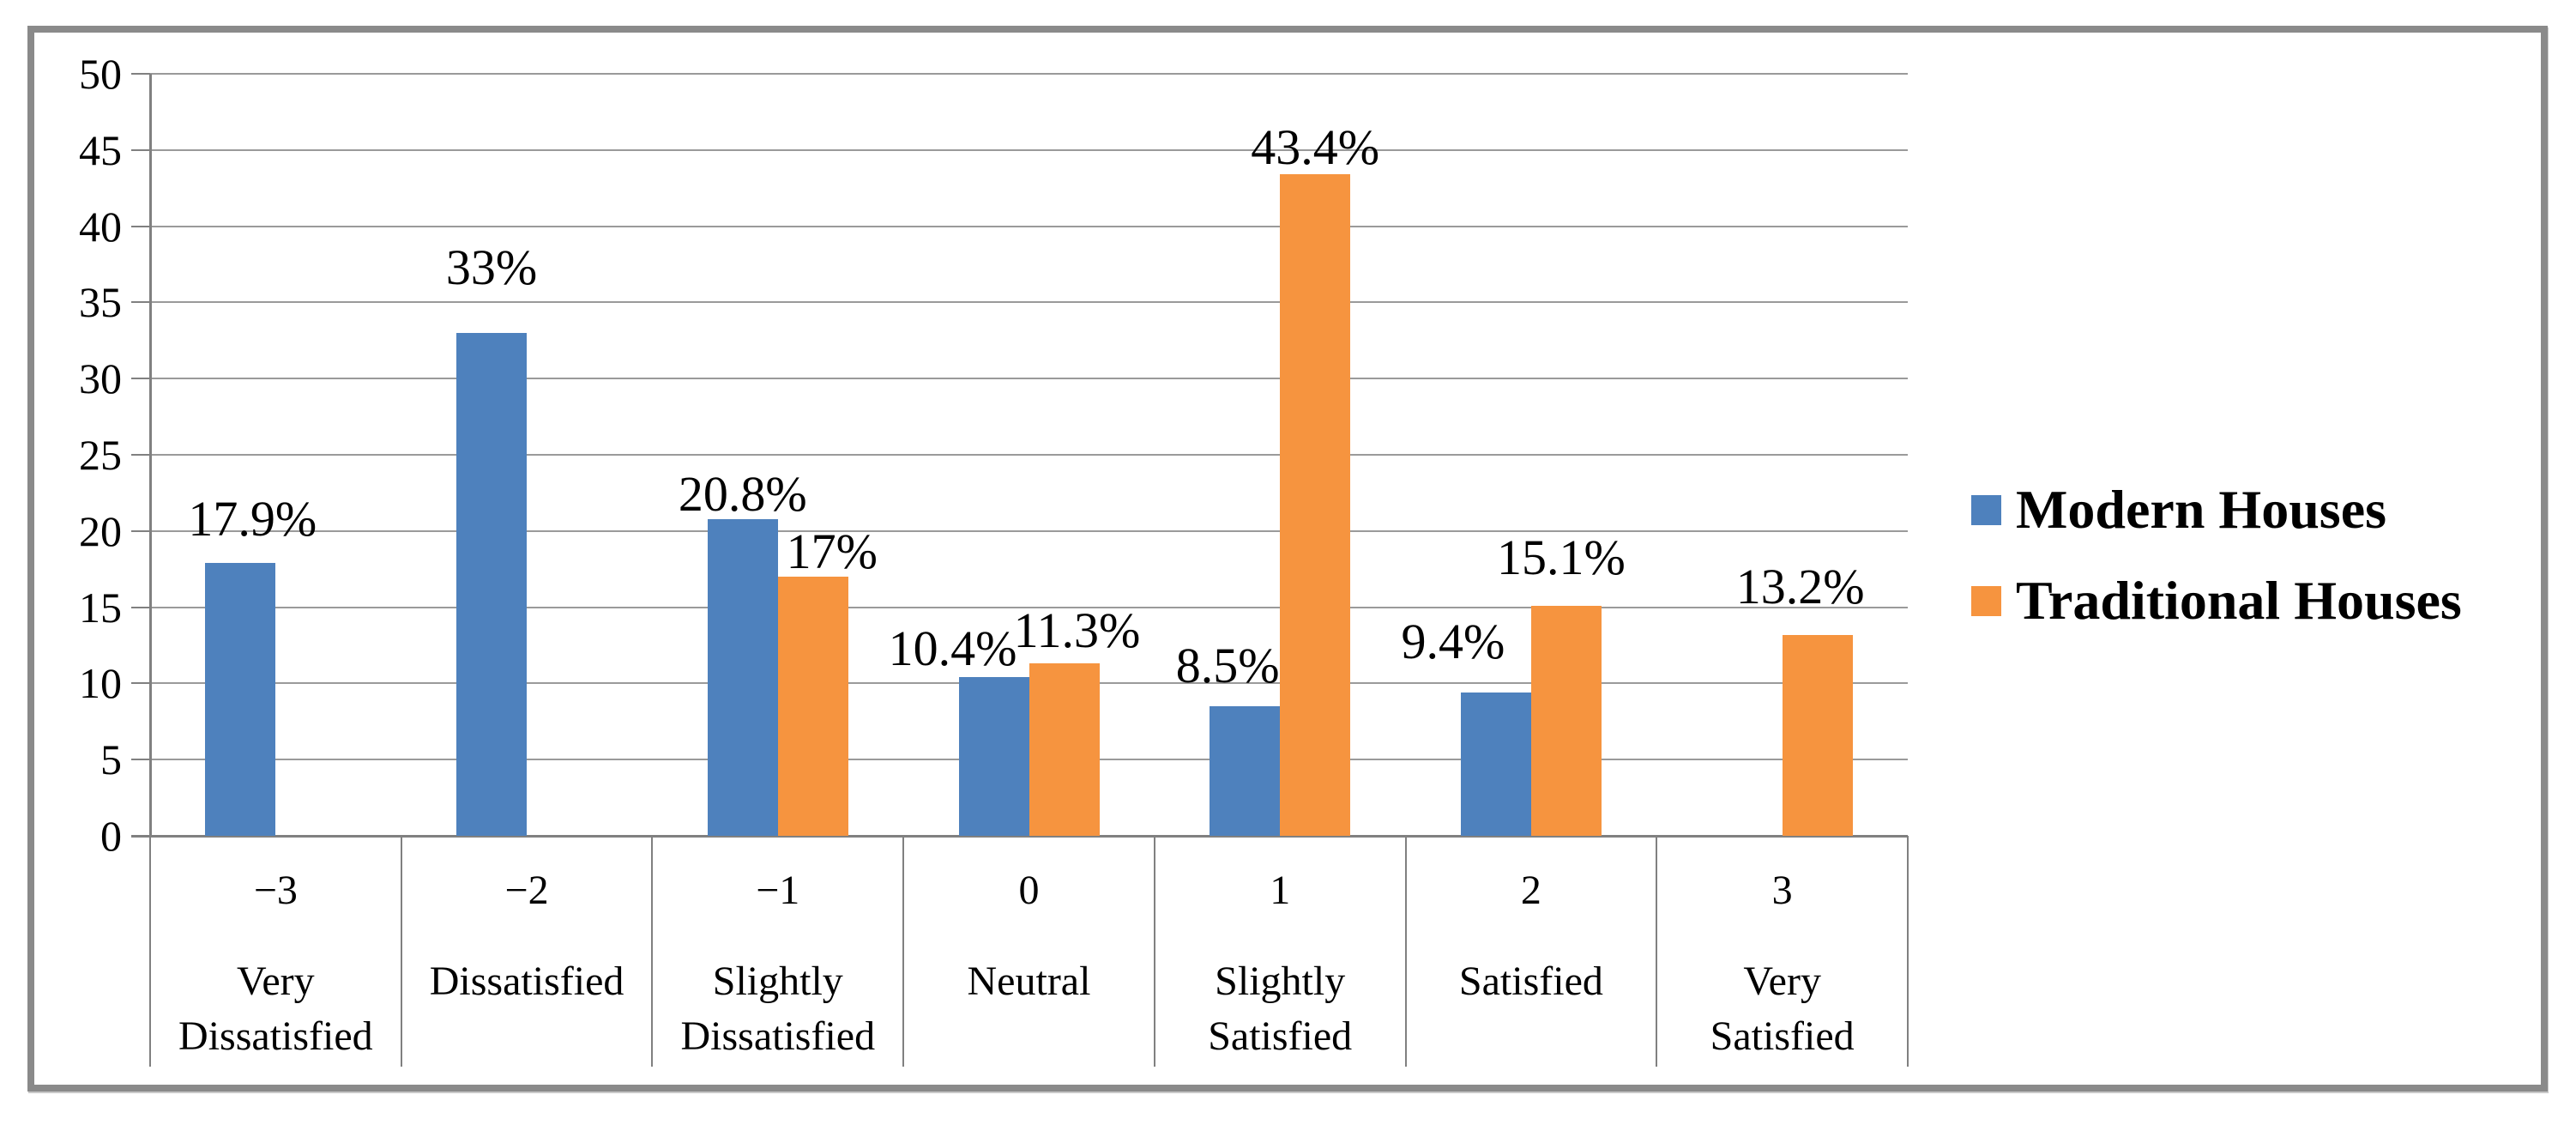  Describe the element at coordinates (252, 519) in the screenshot. I see `bar-data-label: 17.9%` at that location.